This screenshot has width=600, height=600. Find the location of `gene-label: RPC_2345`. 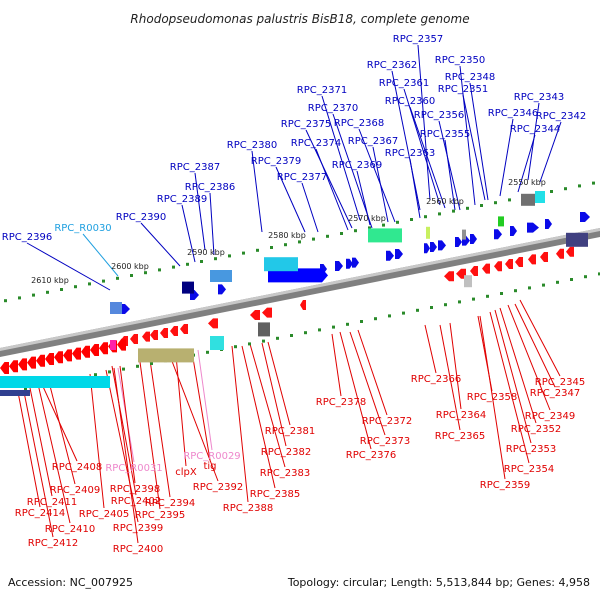

gene-label: RPC_2345 is located at coordinates (560, 382).